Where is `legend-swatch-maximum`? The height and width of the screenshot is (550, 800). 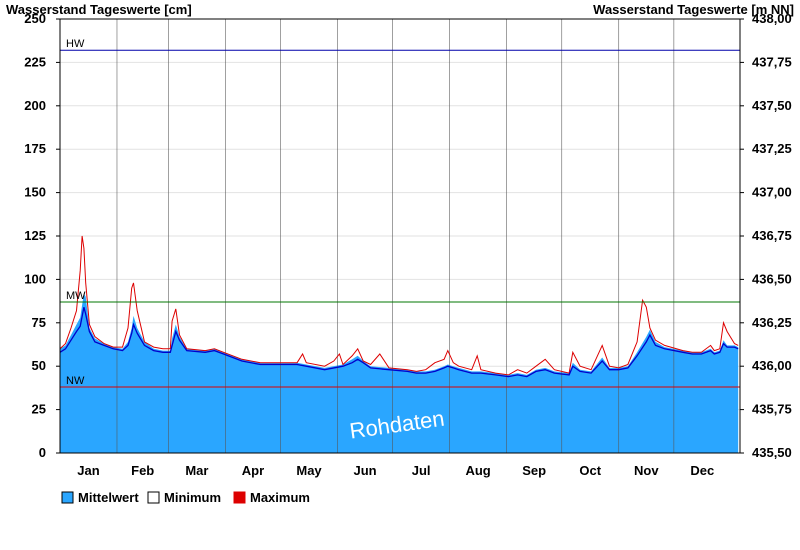 legend-swatch-maximum is located at coordinates (239, 497).